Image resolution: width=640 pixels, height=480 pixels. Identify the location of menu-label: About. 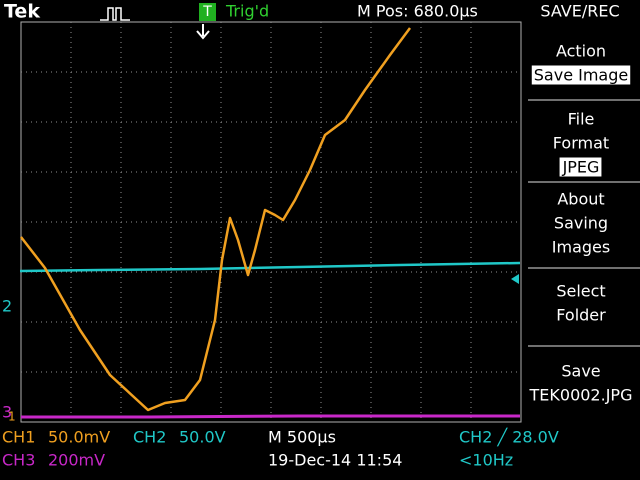
(580, 199).